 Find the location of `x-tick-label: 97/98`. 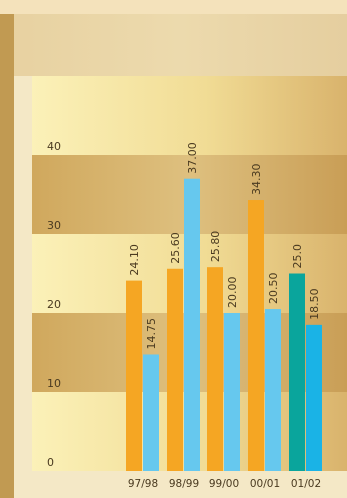

x-tick-label: 97/98 is located at coordinates (143, 484).